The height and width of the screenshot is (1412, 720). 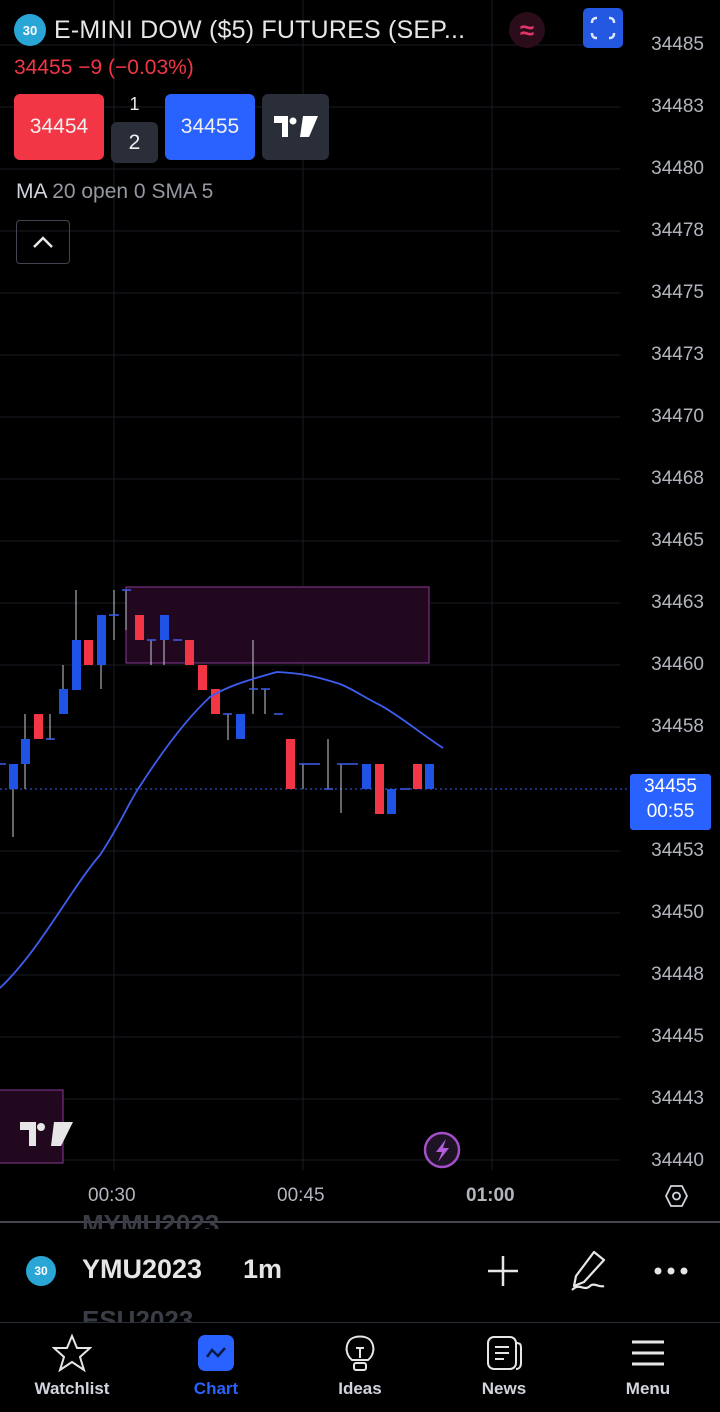 I want to click on symbol-bar-badge: 30, so click(x=41, y=1271).